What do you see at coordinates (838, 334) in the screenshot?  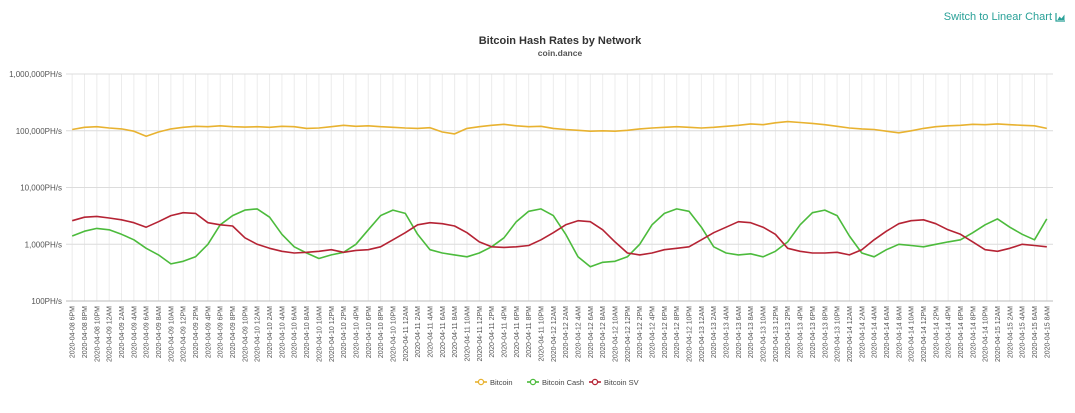 I see `x-tick-label: 2020-04-13 10PM` at bounding box center [838, 334].